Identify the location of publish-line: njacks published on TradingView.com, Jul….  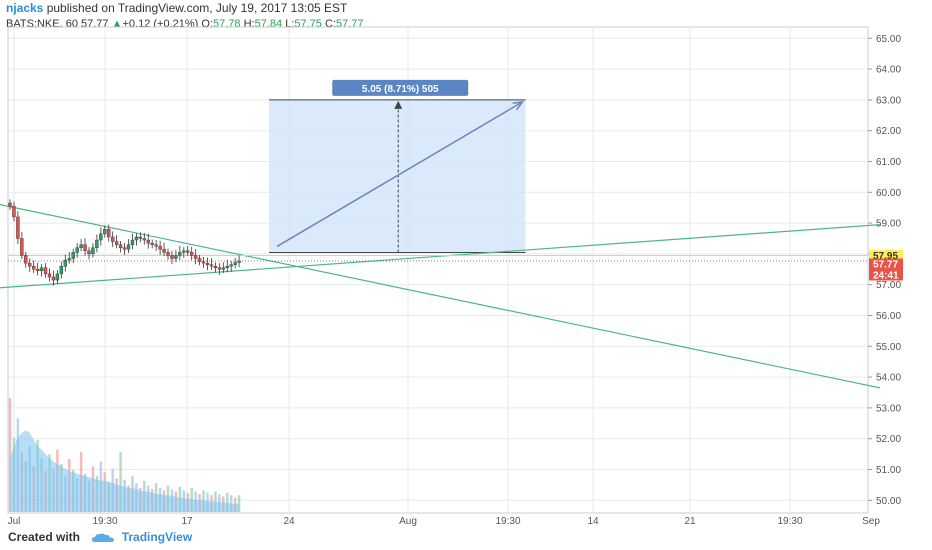
(176, 8).